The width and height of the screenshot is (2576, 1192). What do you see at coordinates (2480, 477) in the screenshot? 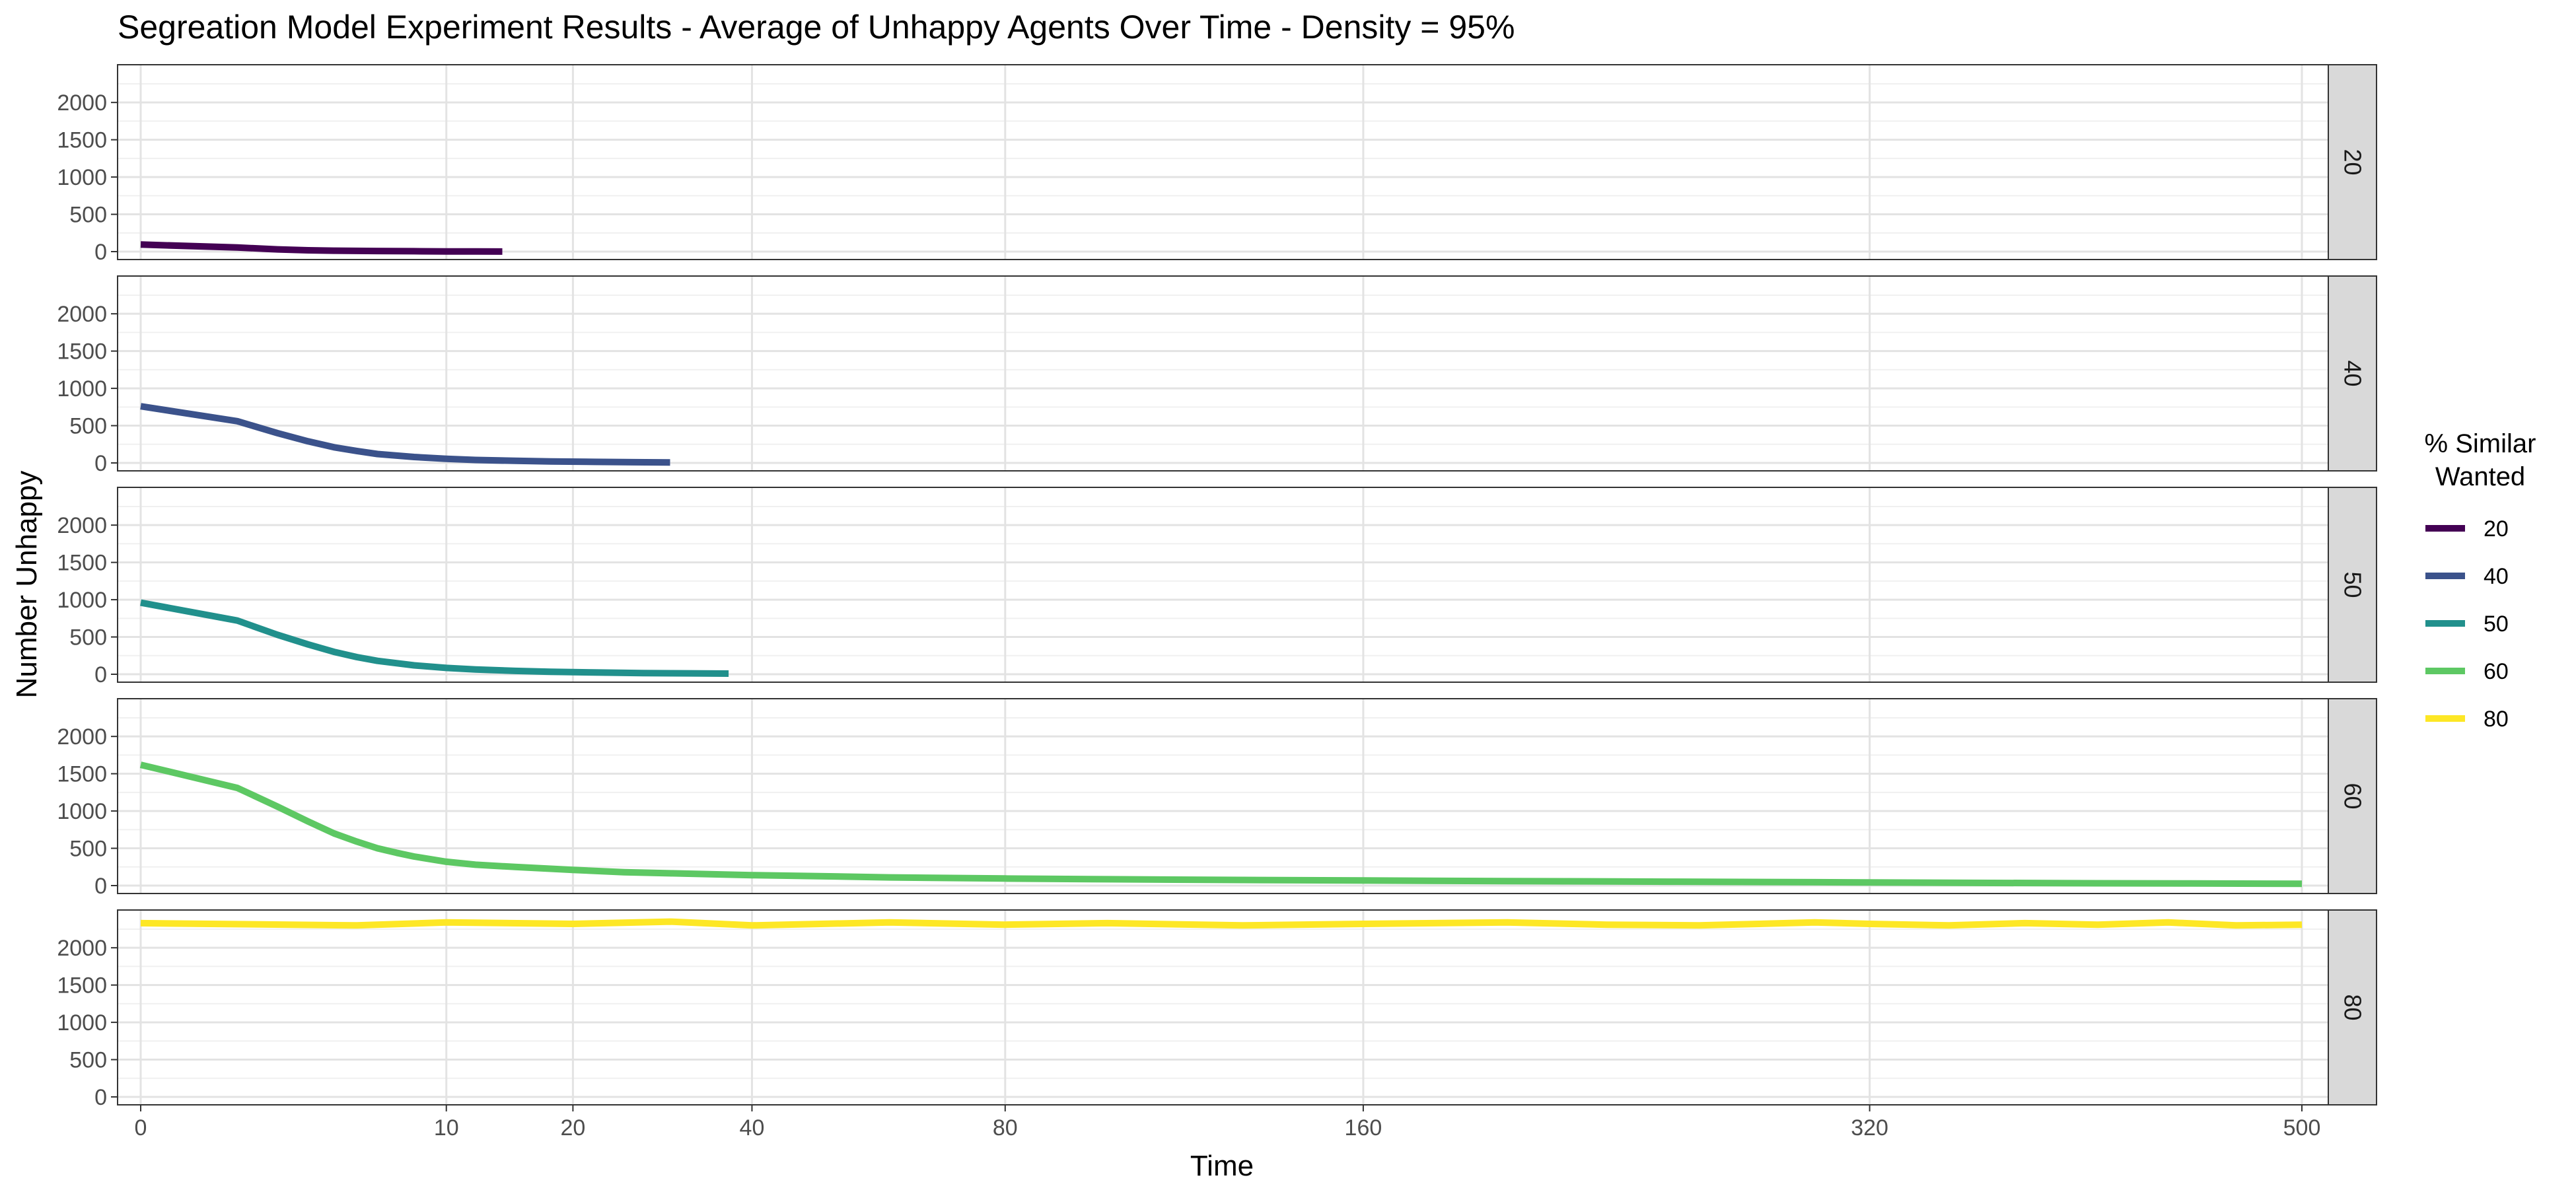
I see `legend-title-line-2: Wanted` at bounding box center [2480, 477].